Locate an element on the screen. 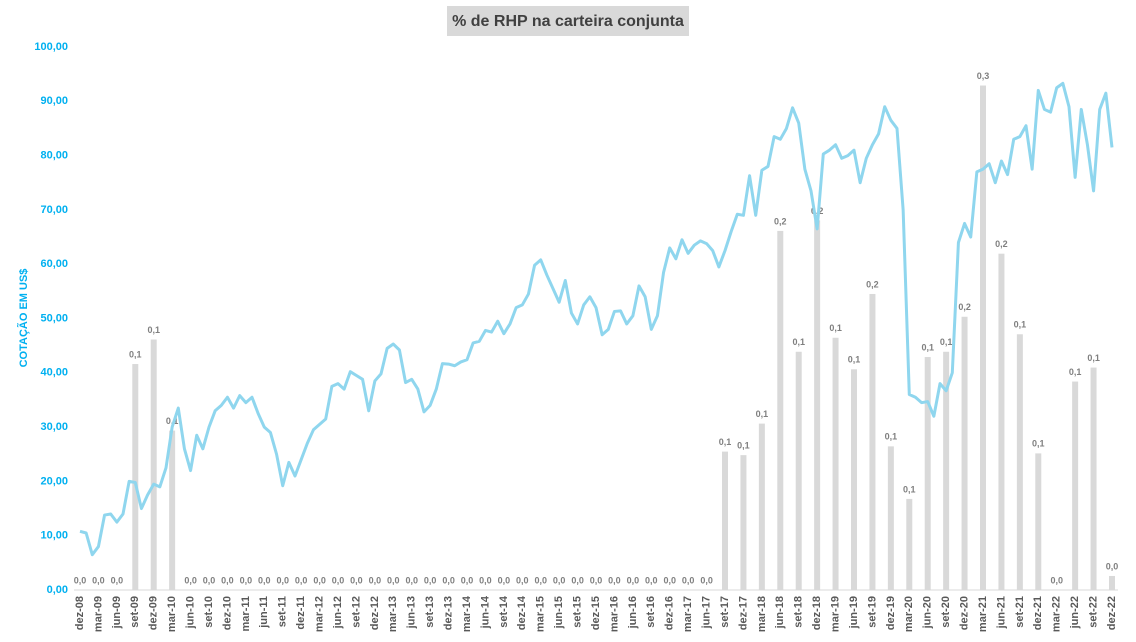  x-tick-label: mar-17 is located at coordinates (688, 614).